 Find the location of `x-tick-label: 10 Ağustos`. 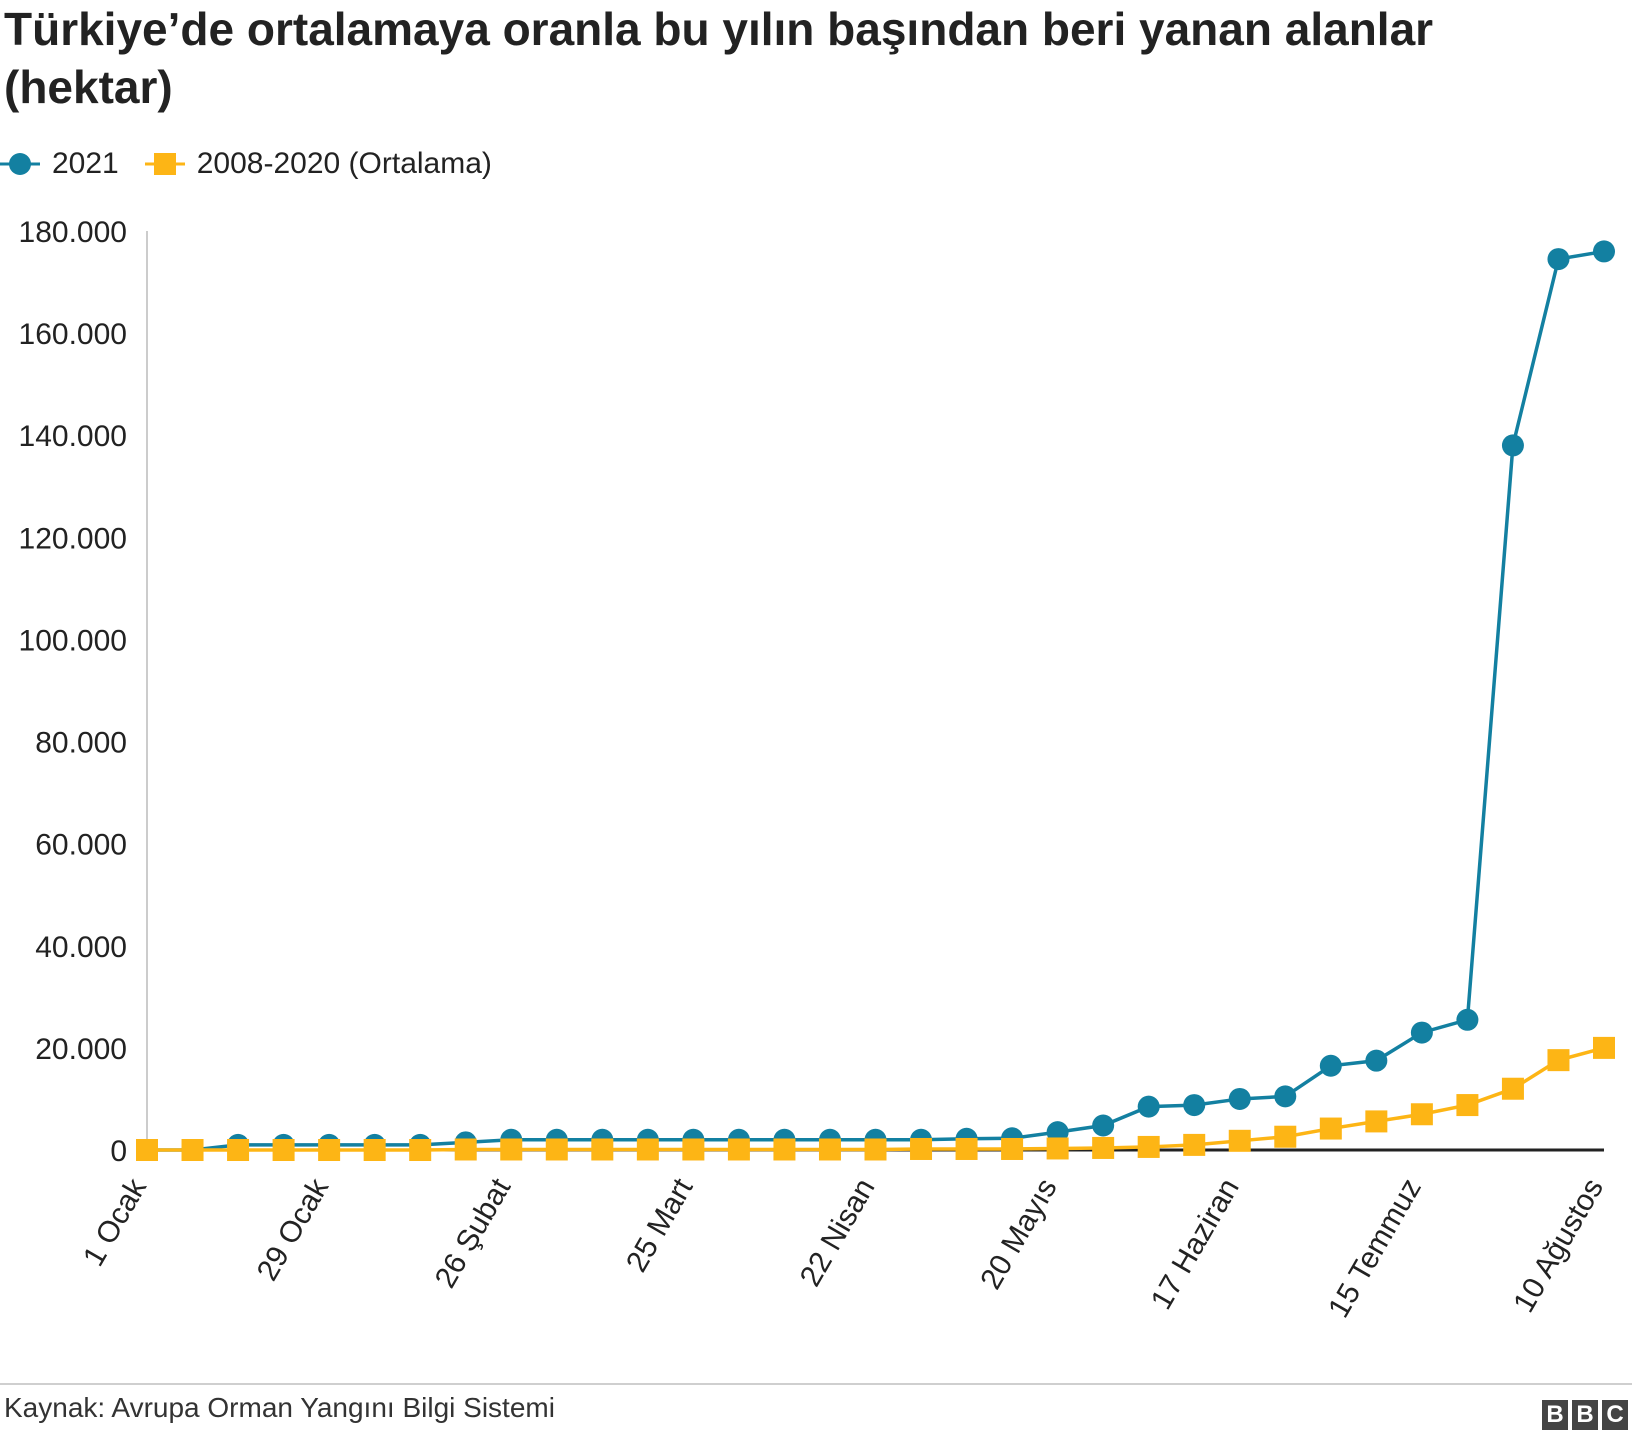

x-tick-label: 10 Ağustos is located at coordinates (1558, 1245).